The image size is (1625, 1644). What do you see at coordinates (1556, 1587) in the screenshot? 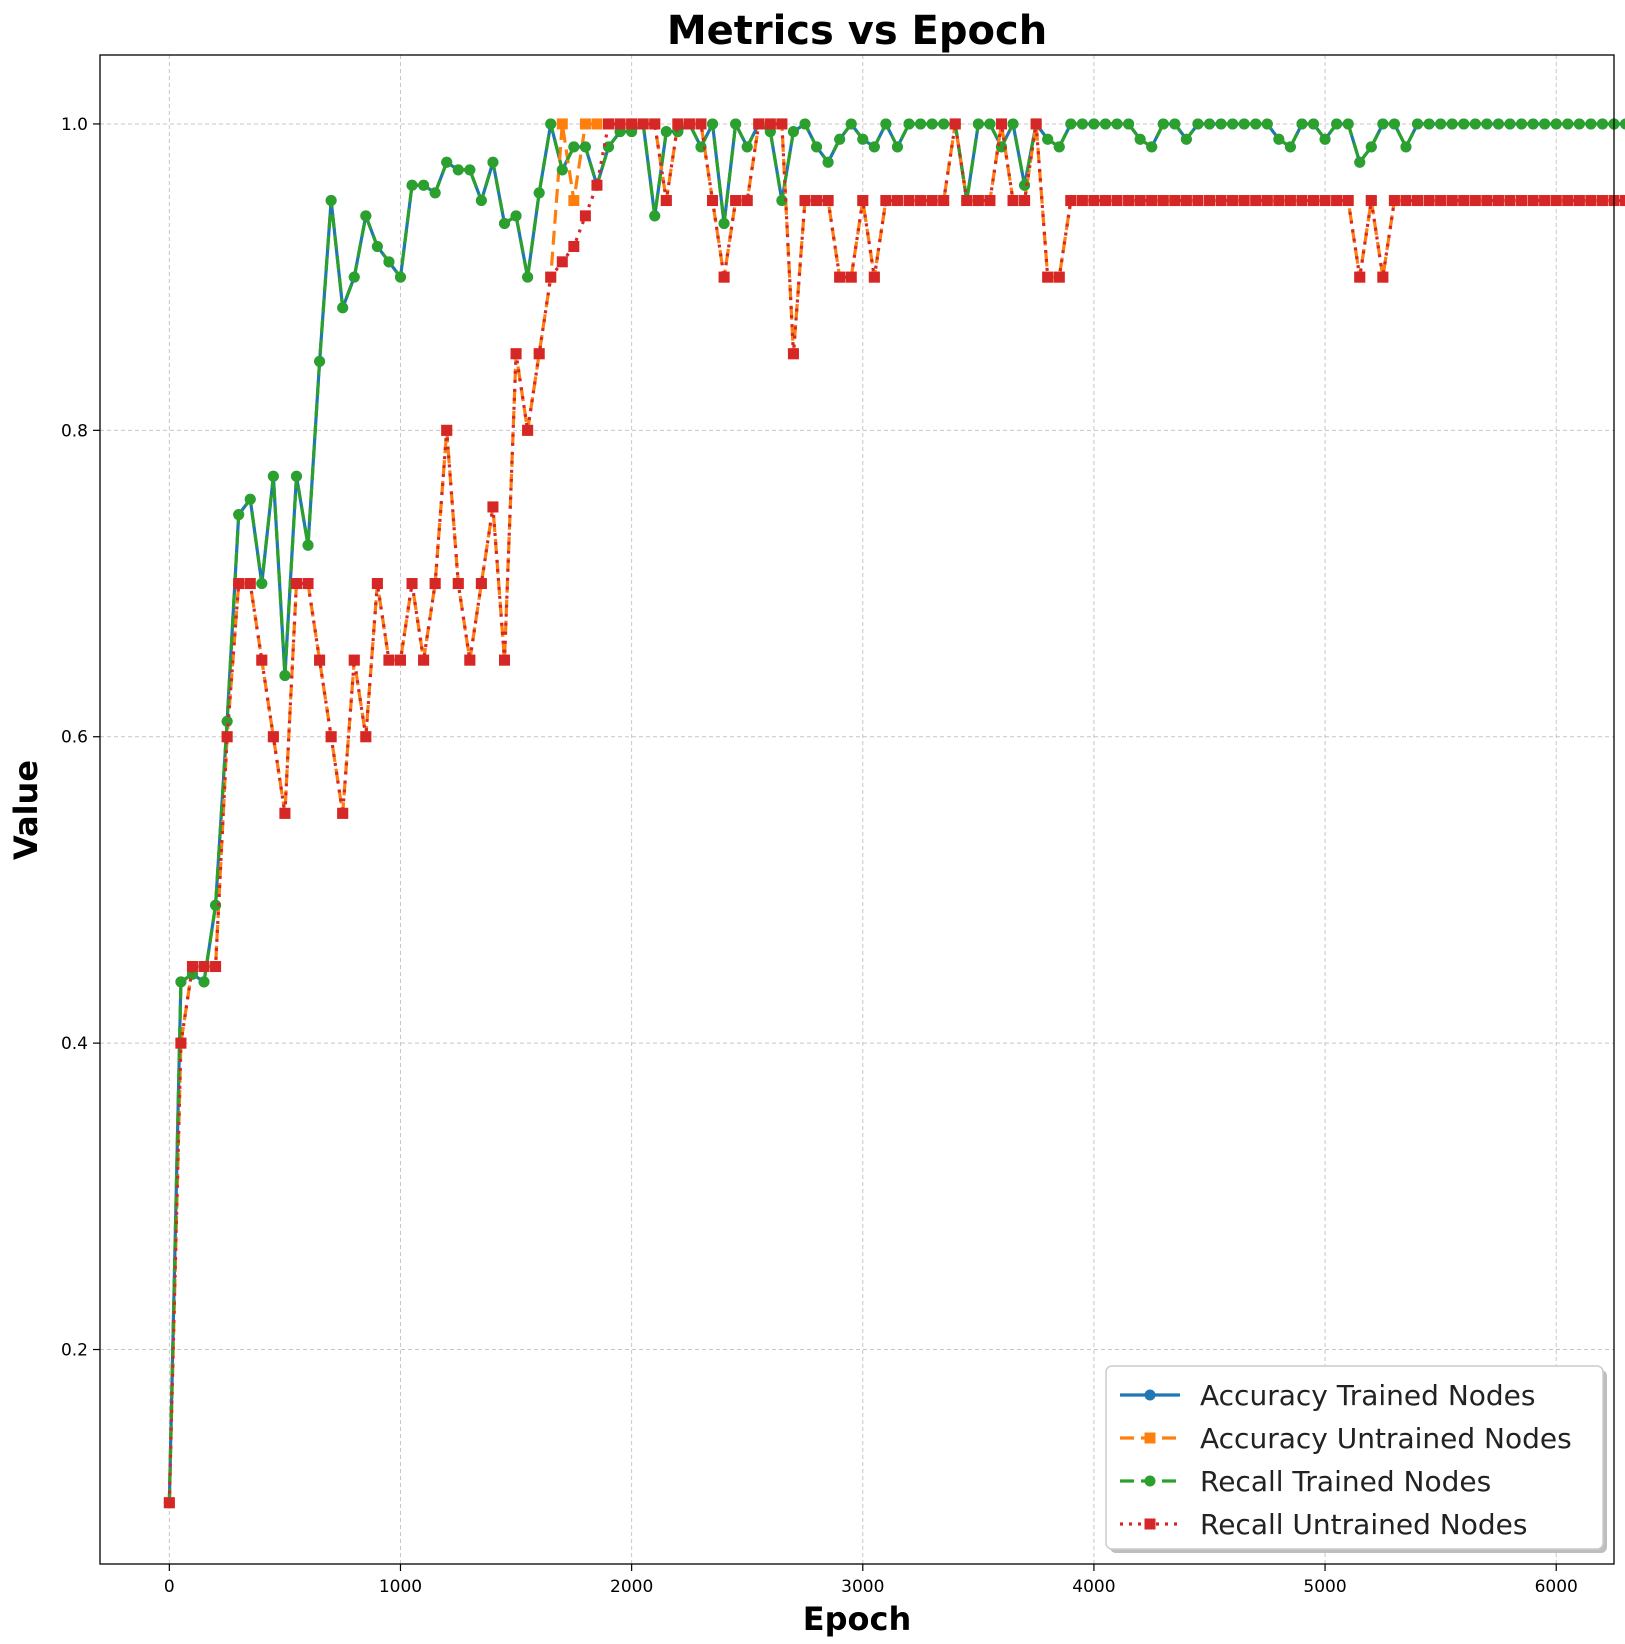
I see `x-tick-label: 6000` at bounding box center [1556, 1587].